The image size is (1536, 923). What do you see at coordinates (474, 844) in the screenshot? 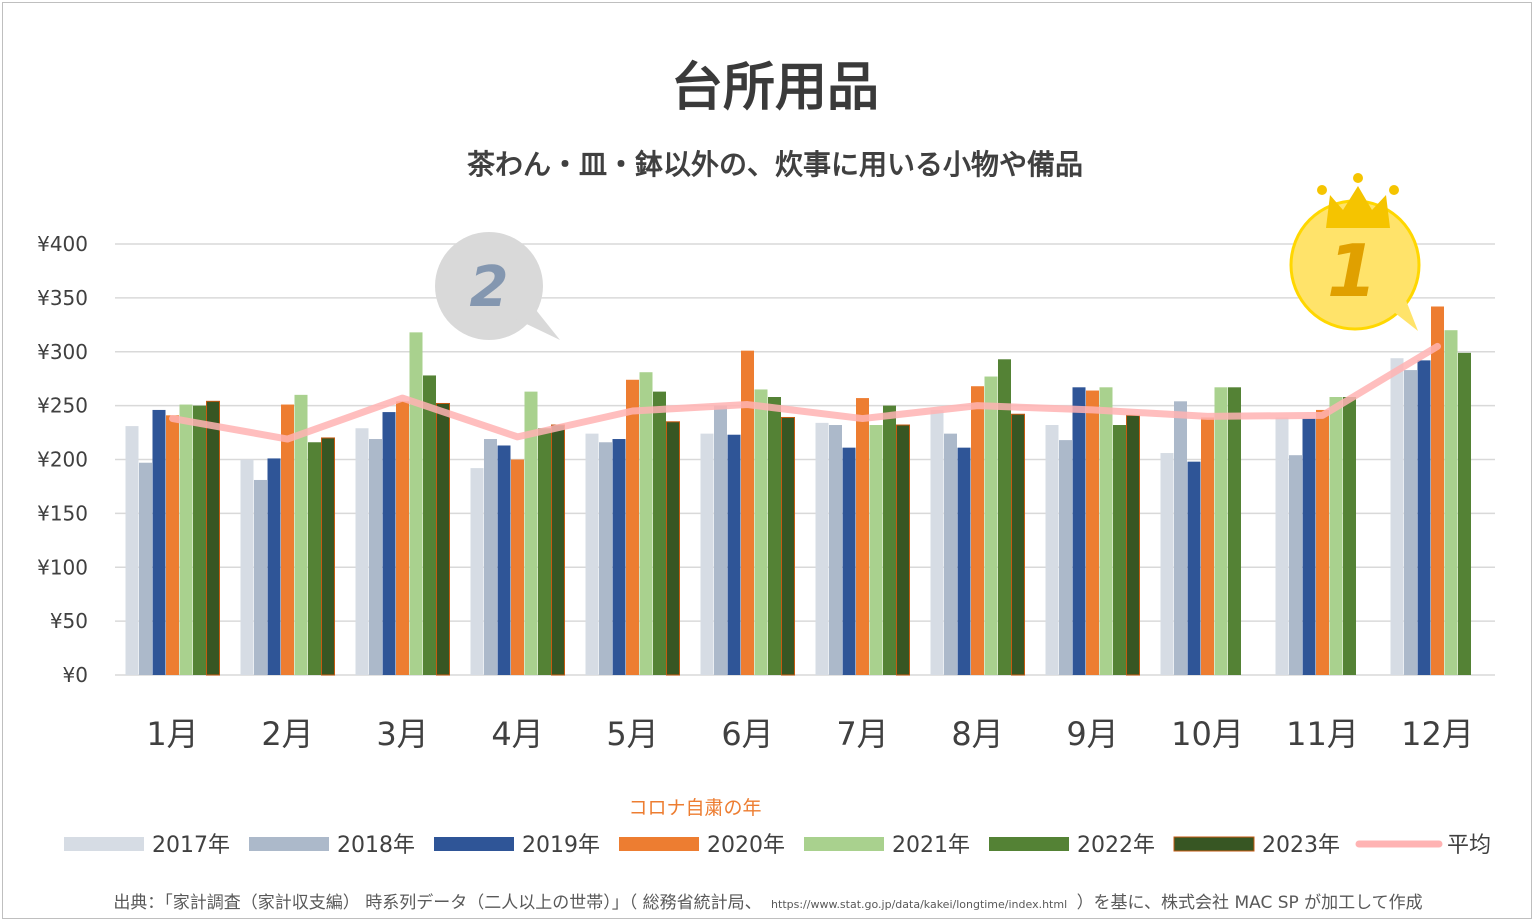
I see `legend-swatch-2019年` at bounding box center [474, 844].